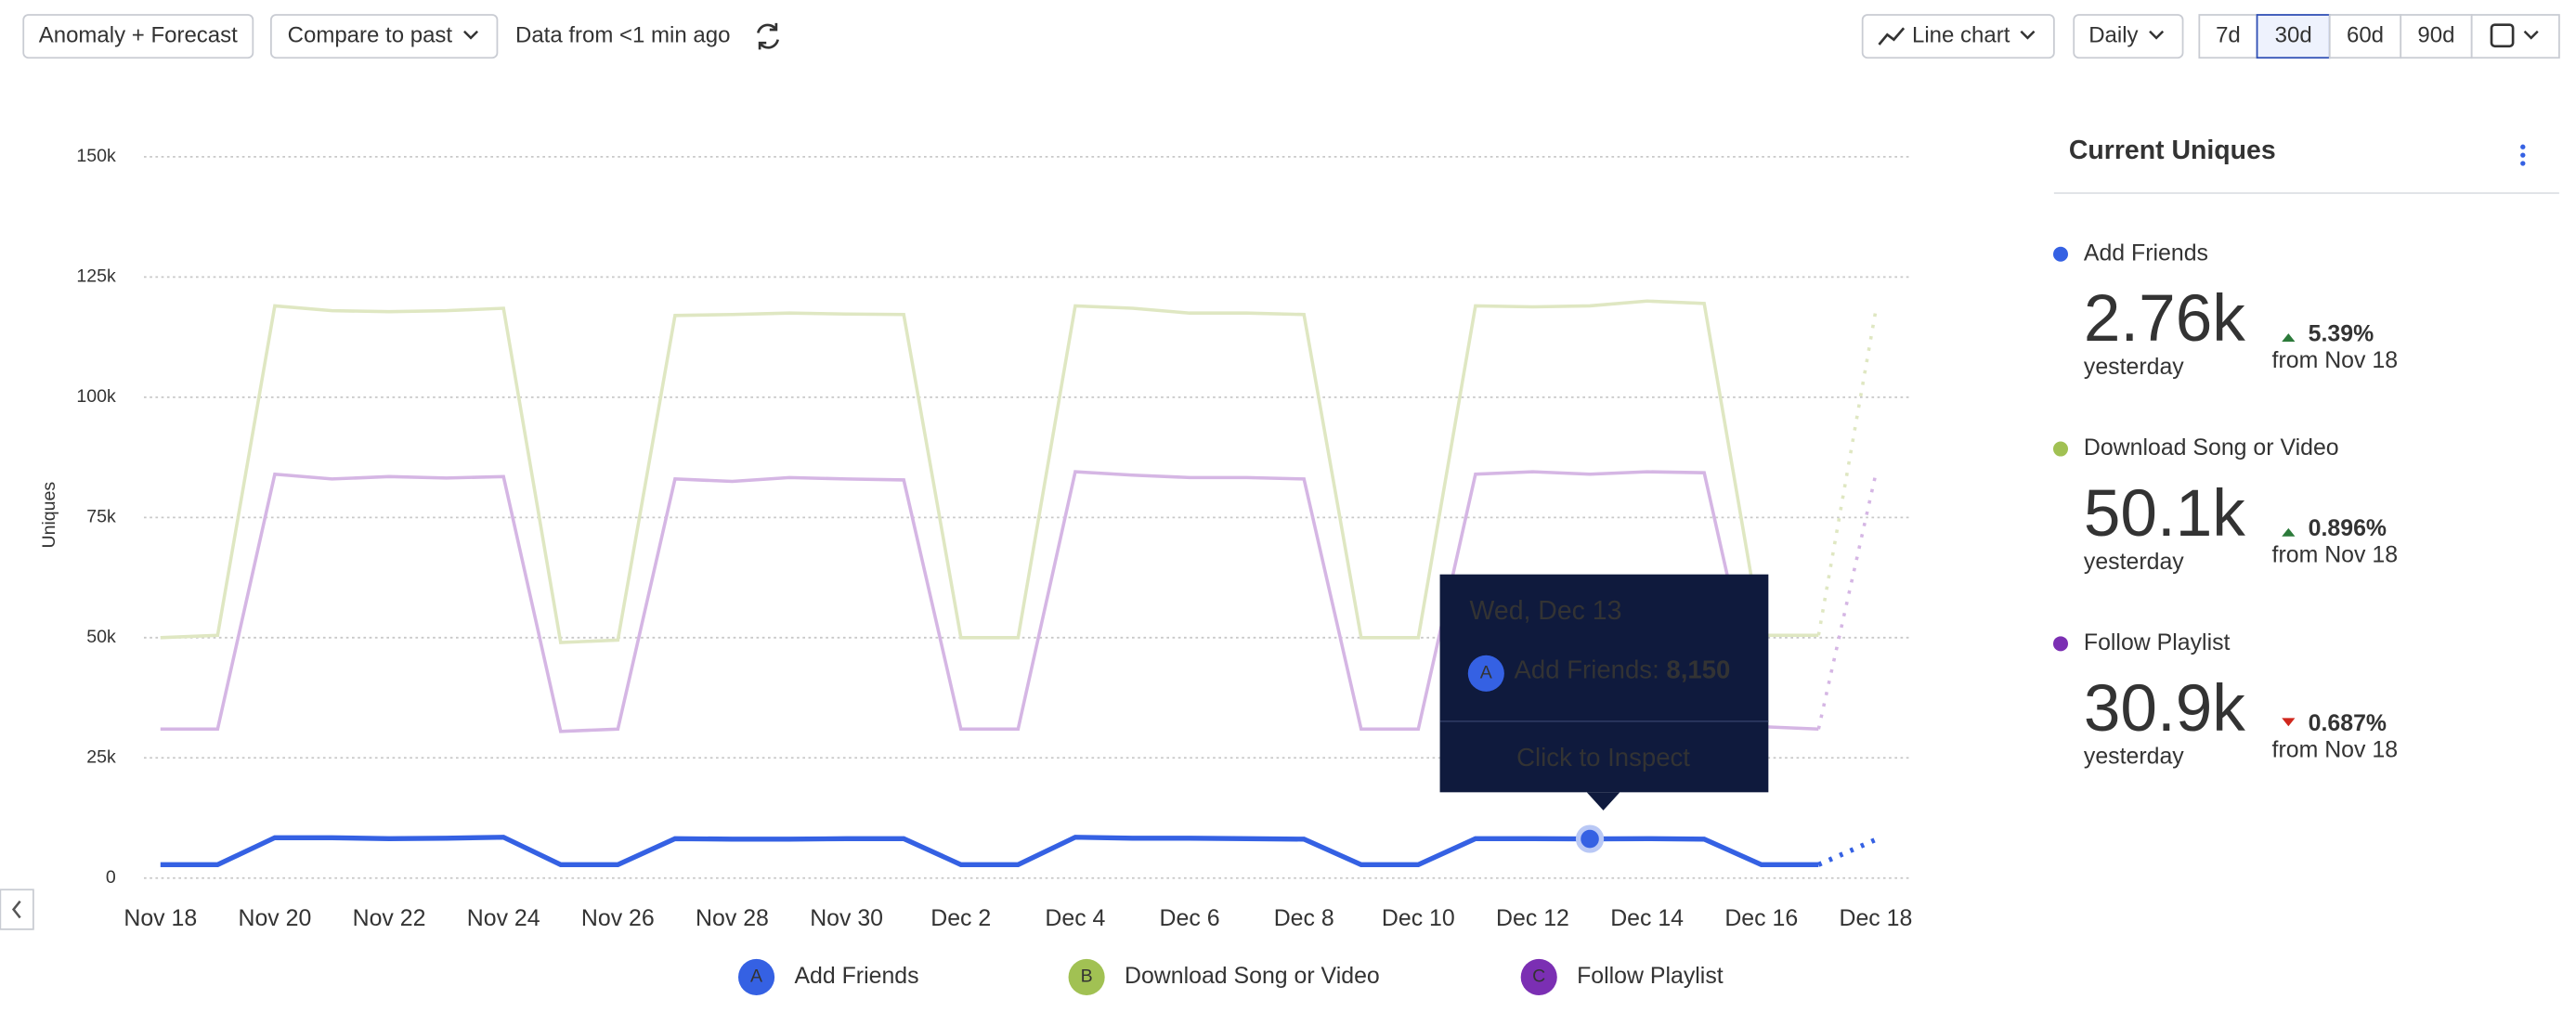 This screenshot has width=2576, height=1025. What do you see at coordinates (2289, 722) in the screenshot?
I see `down-arrow` at bounding box center [2289, 722].